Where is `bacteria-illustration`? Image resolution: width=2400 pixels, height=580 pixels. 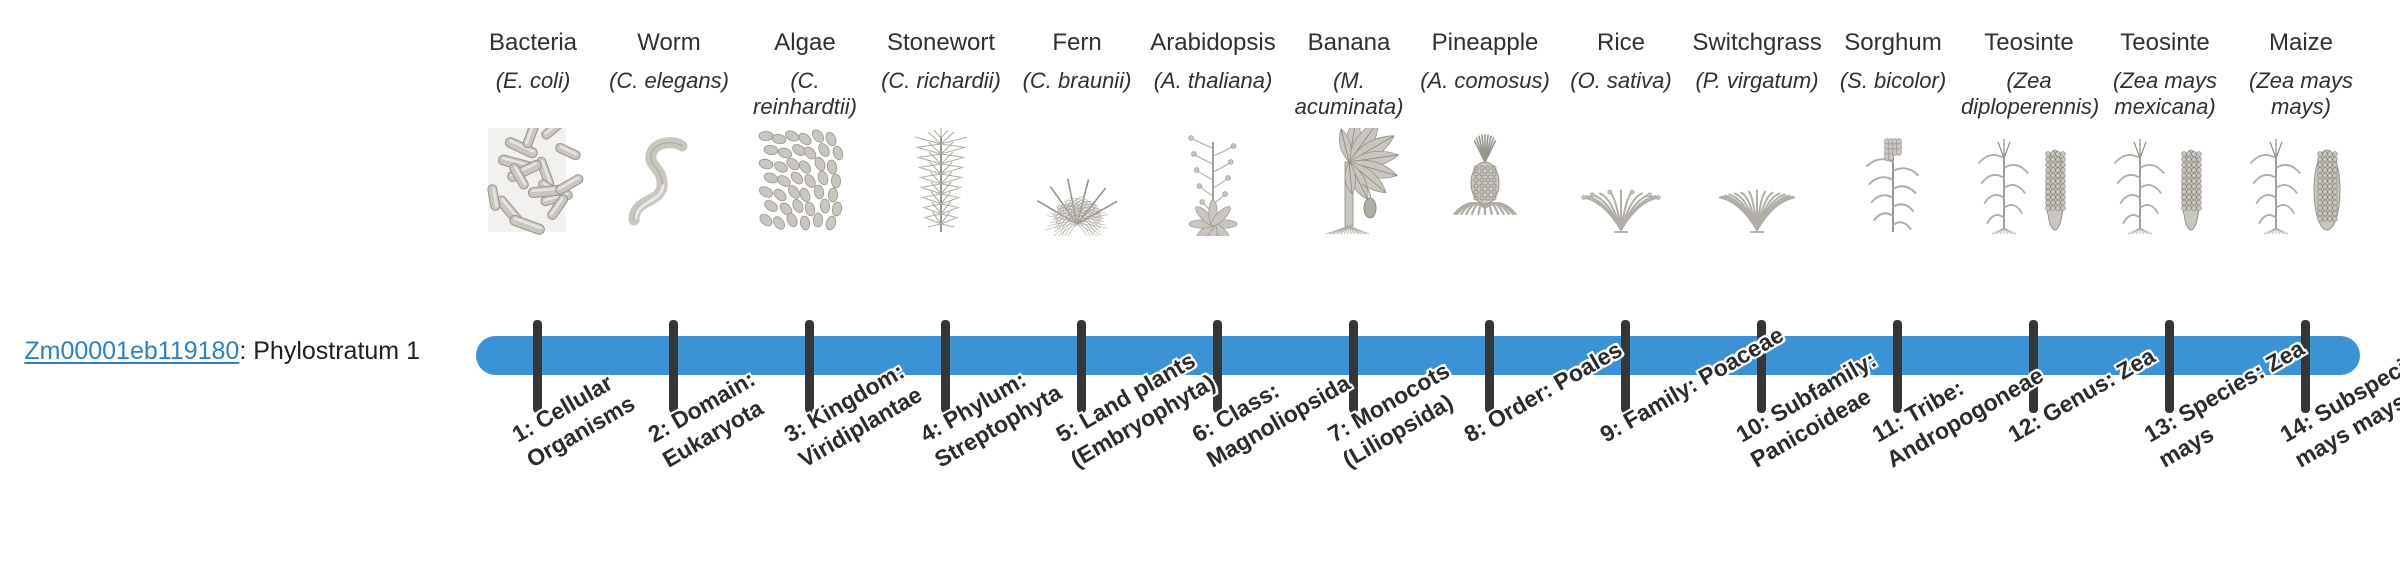
bacteria-illustration is located at coordinates (533, 182).